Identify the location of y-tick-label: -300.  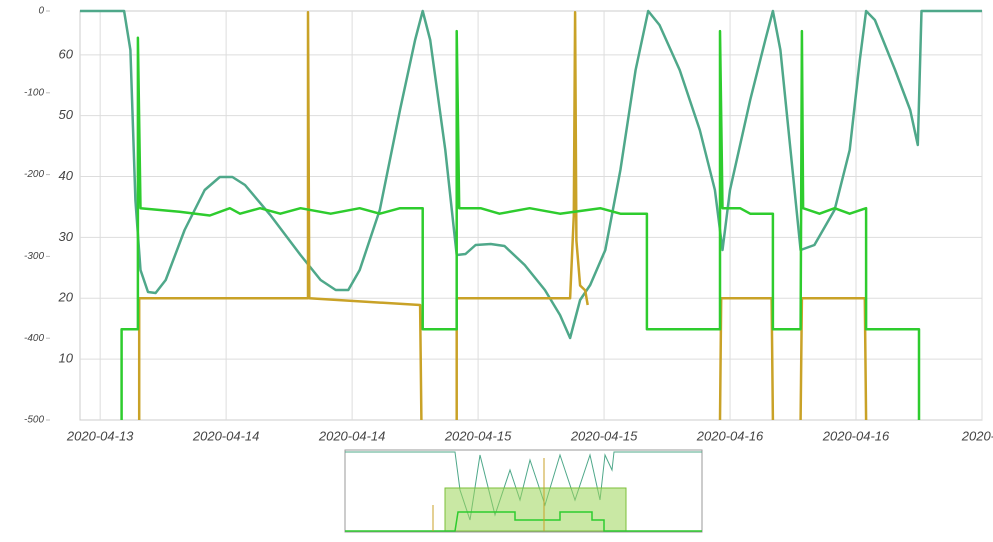
(34, 256).